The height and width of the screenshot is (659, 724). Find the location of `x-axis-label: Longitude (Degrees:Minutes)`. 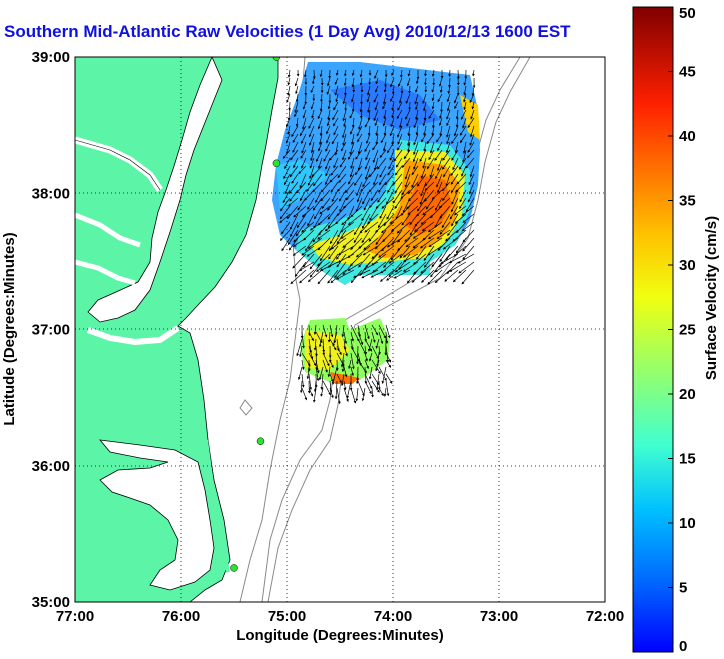

x-axis-label: Longitude (Degrees:Minutes) is located at coordinates (340, 635).